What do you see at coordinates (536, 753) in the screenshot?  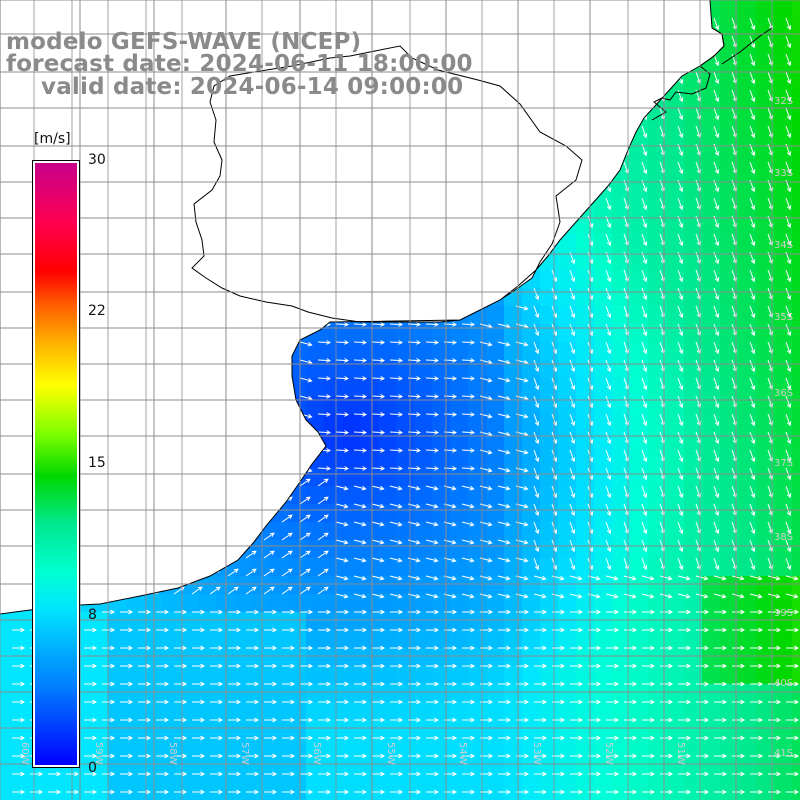 I see `lon-label: 53W` at bounding box center [536, 753].